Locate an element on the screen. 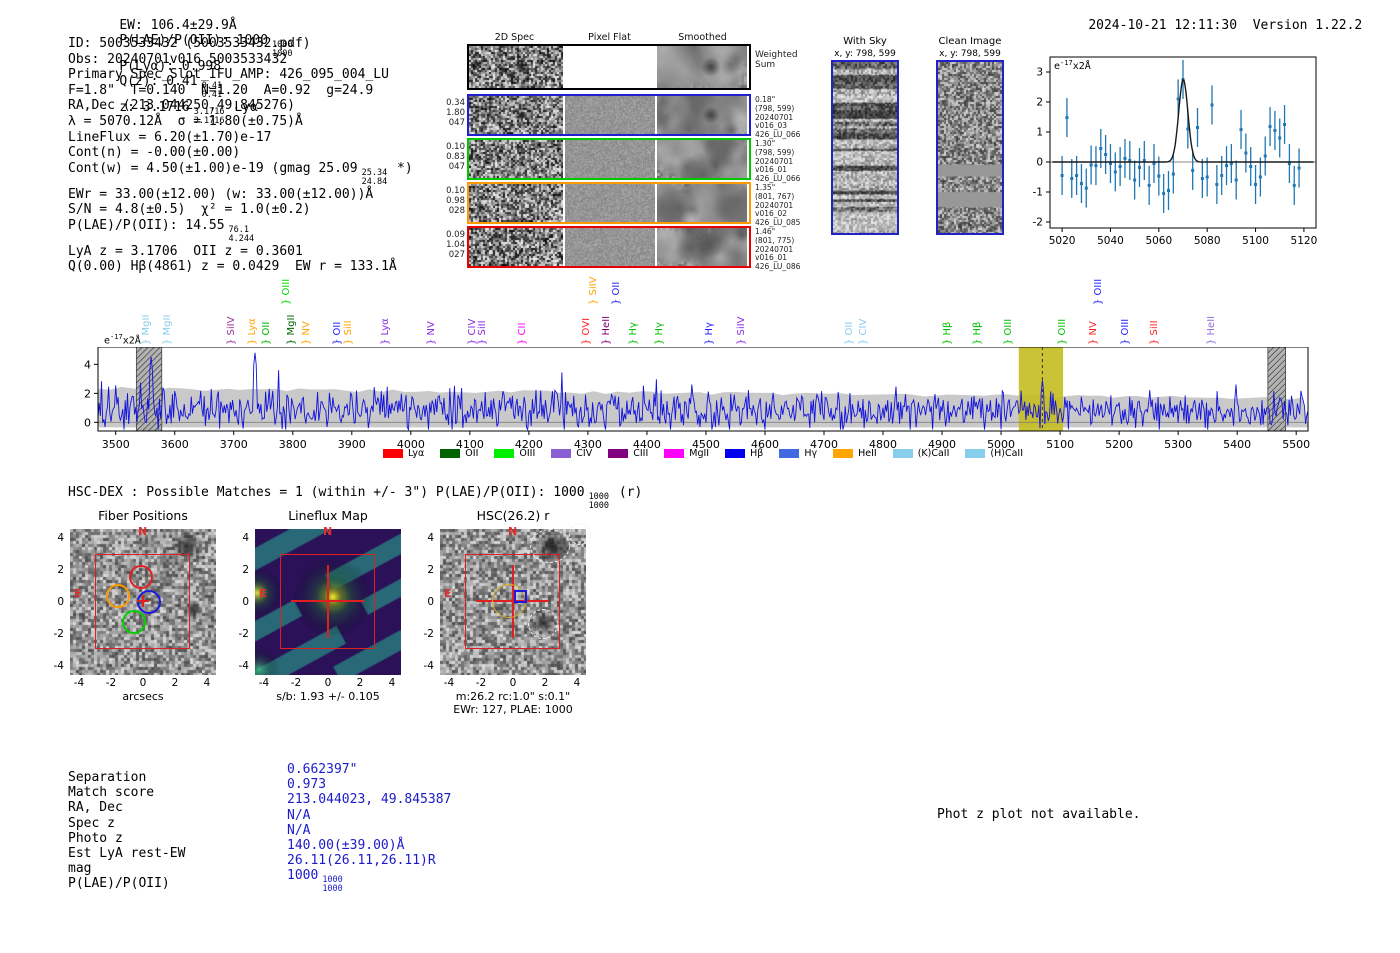  svg-text: 5040 is located at coordinates (1110, 241).